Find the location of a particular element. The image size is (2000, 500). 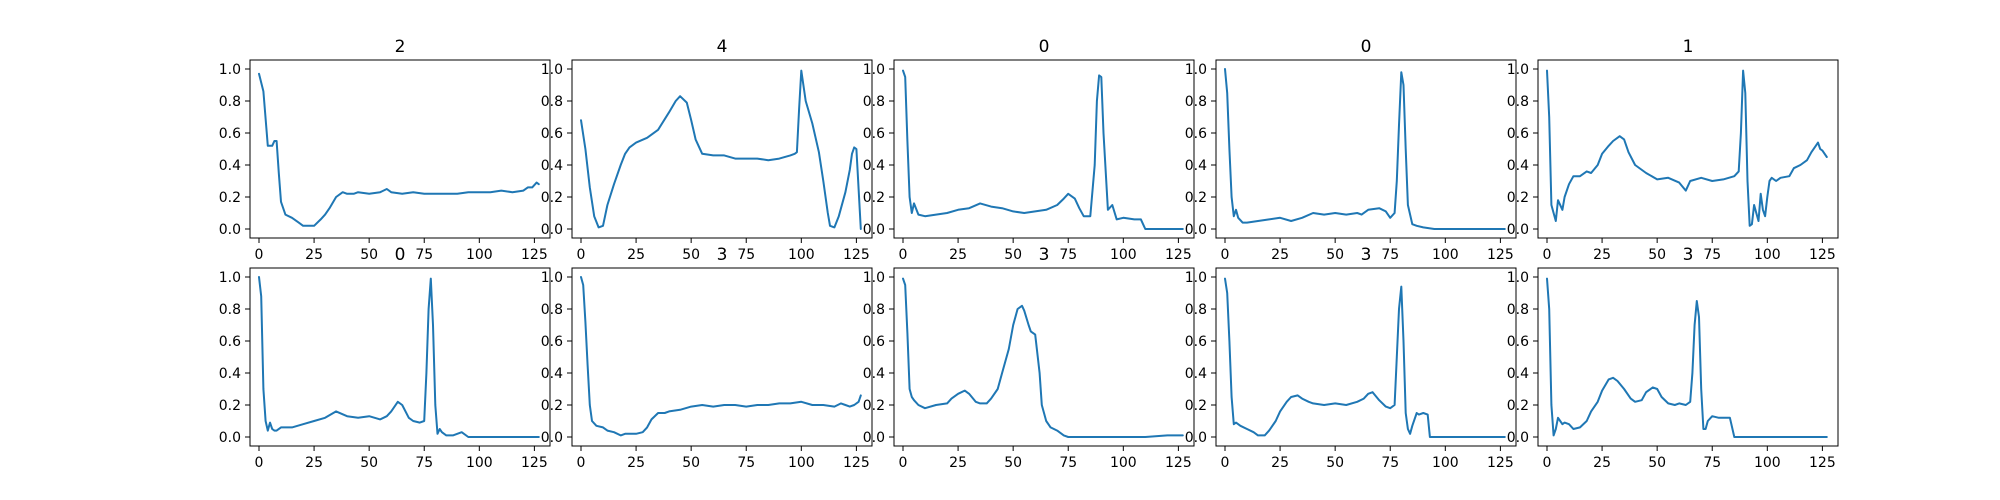

subplot-4: 0 0.0 0.2 0.4 0.6 0.8 1.0 0 25 50 75 100 125 is located at coordinates (1351, 150).